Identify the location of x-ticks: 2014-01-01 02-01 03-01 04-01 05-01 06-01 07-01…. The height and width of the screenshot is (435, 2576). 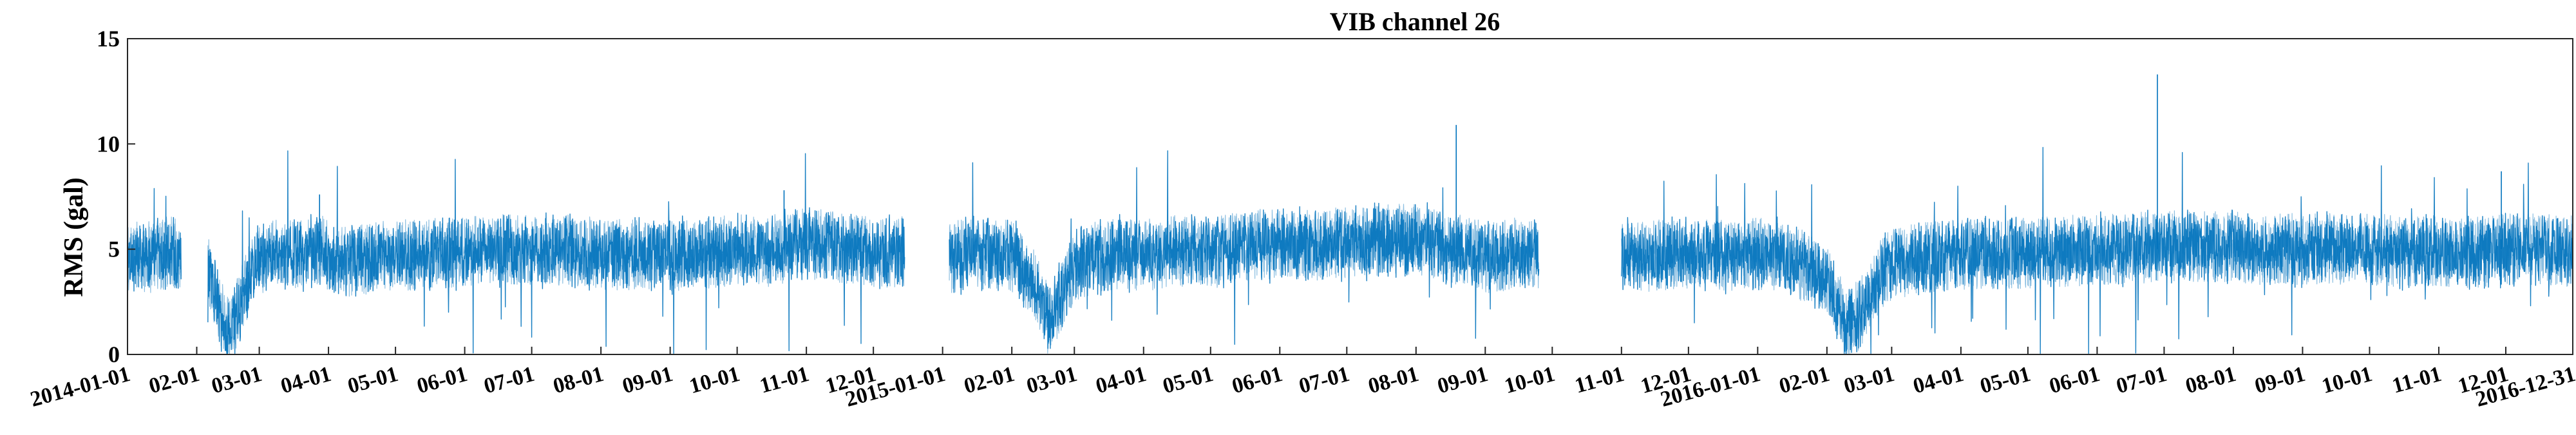
(1302, 379).